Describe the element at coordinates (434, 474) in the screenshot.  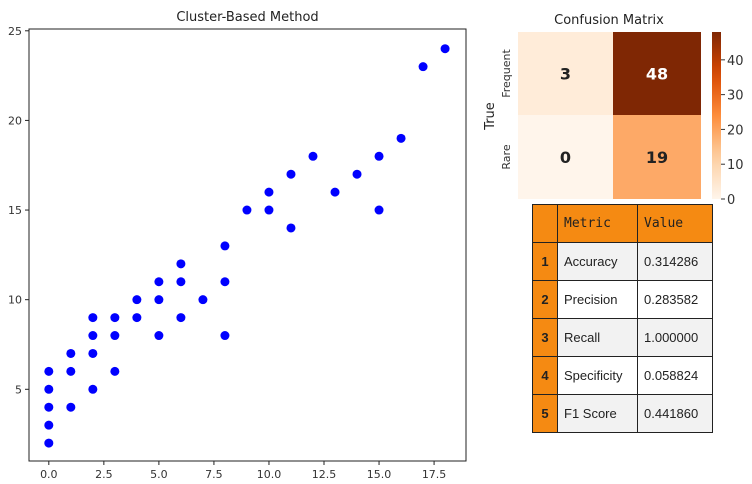
I see `x-tick-label: 17.5` at that location.